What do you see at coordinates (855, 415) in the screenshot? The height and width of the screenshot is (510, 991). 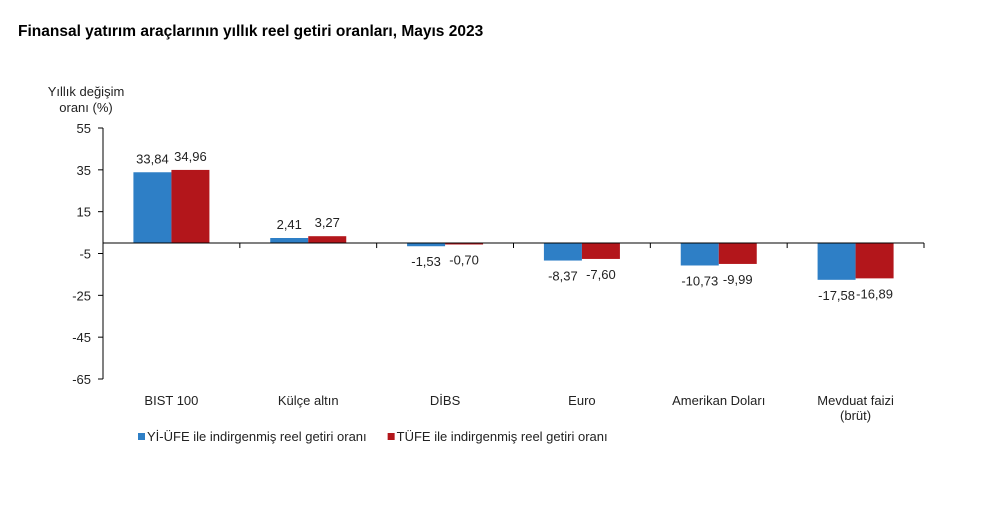 I see `x-tick-label: (brüt)` at bounding box center [855, 415].